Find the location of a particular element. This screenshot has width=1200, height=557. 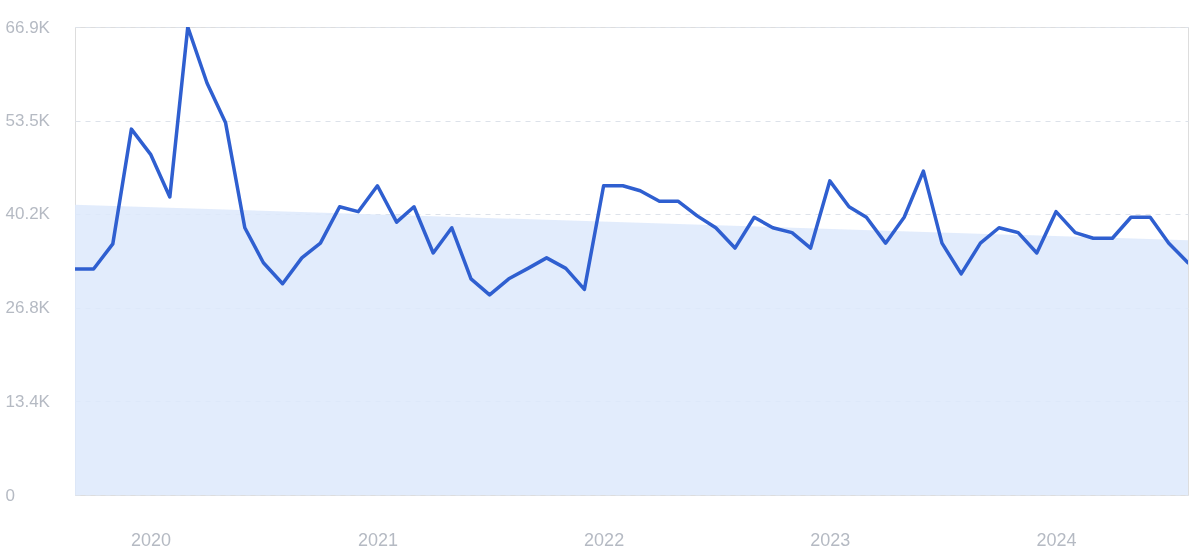

y-tick-label: 53.5K is located at coordinates (28, 121).